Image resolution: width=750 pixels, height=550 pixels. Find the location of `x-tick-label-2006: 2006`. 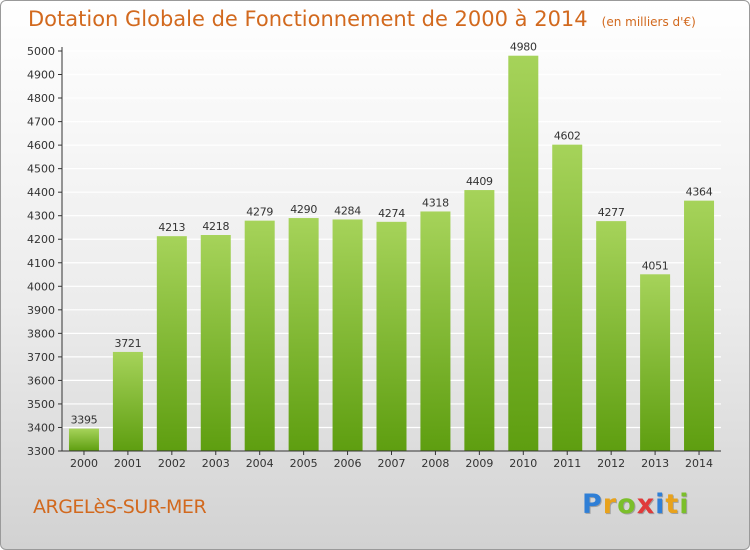

x-tick-label-2006: 2006 is located at coordinates (348, 463).